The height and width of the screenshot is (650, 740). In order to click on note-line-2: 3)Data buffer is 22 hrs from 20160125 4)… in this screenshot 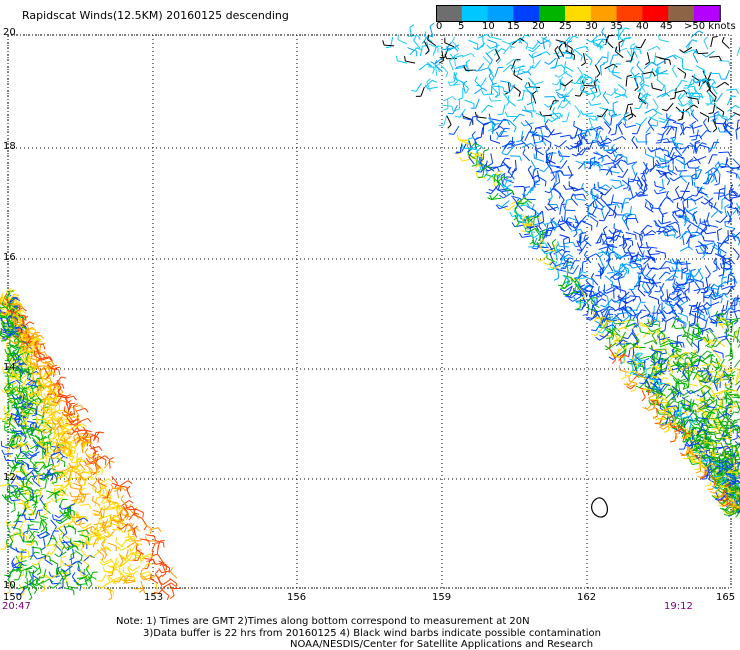, I will do `click(372, 633)`.